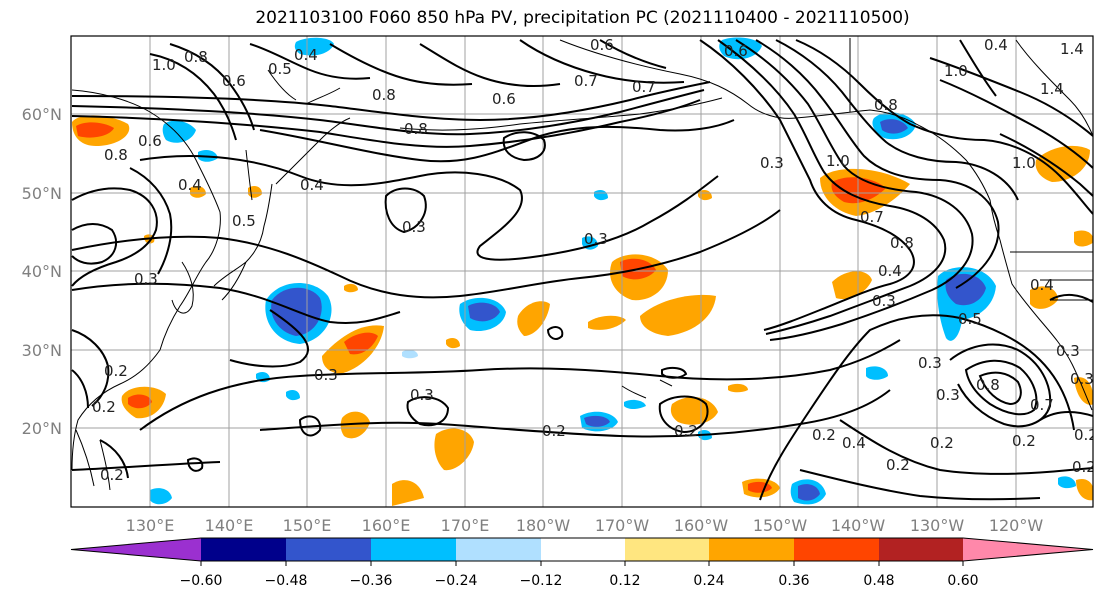 The width and height of the screenshot is (1105, 601). What do you see at coordinates (624, 581) in the screenshot?
I see `colorbar-tick-label: 0.12` at bounding box center [624, 581].